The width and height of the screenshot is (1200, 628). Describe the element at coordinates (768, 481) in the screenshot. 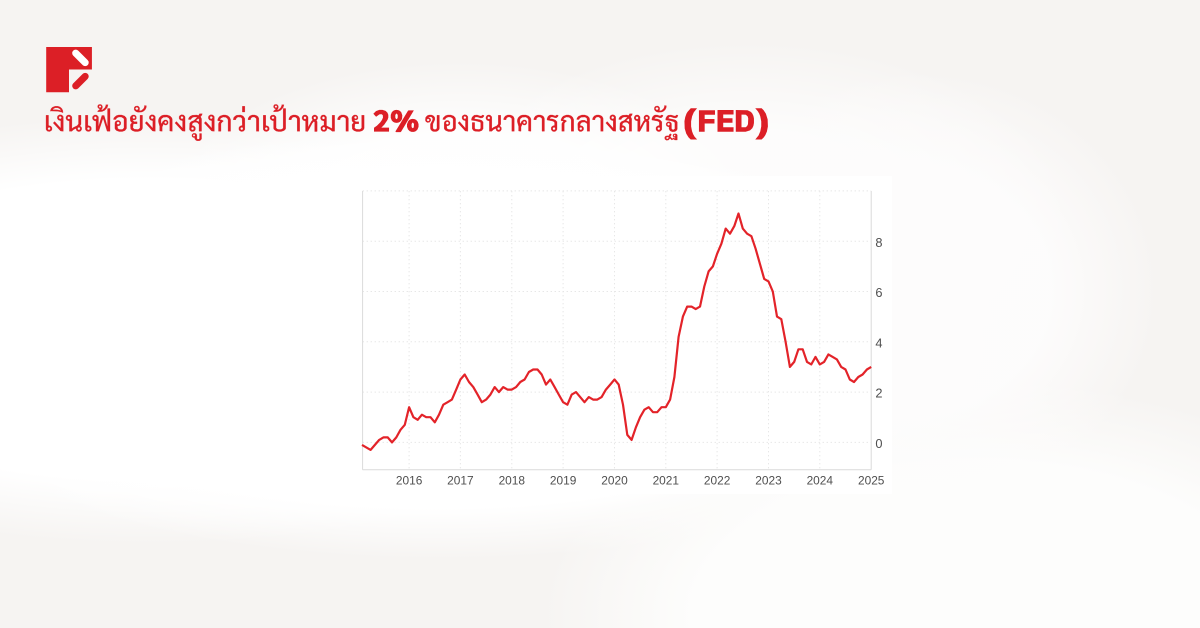

I see `svg-text: 2023` at that location.